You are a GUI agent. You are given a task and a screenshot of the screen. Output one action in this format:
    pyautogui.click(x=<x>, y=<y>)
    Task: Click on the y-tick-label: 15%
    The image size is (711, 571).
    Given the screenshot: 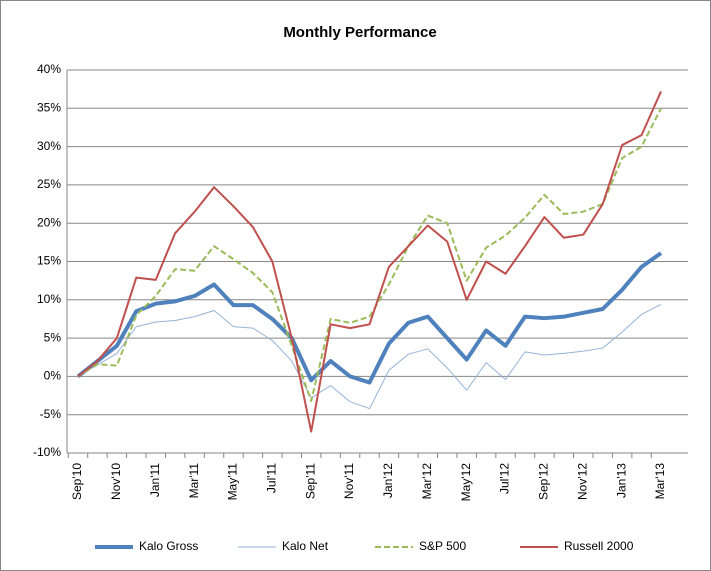 What is the action you would take?
    pyautogui.click(x=49, y=261)
    